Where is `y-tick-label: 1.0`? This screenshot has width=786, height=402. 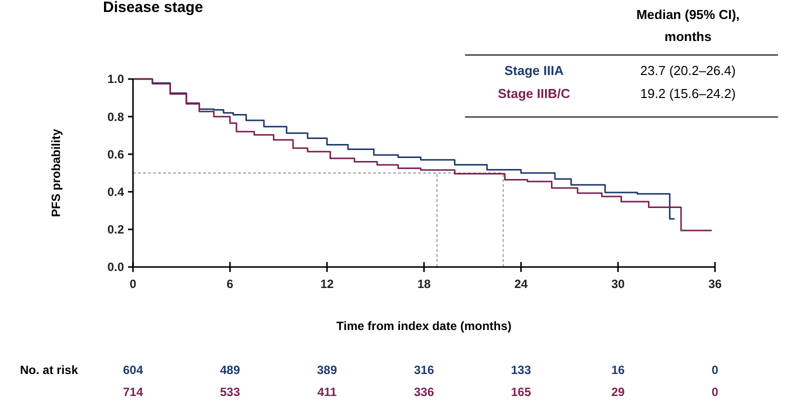 y-tick-label: 1.0 is located at coordinates (115, 79).